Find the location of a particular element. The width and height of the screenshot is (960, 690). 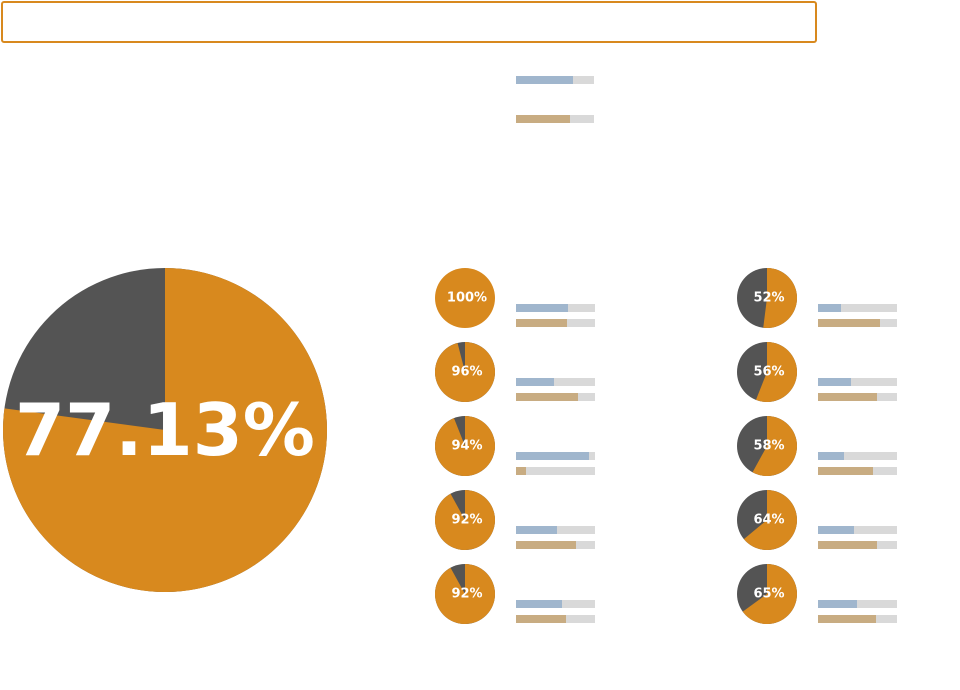

pie-6-label: 52% is located at coordinates (768, 298).